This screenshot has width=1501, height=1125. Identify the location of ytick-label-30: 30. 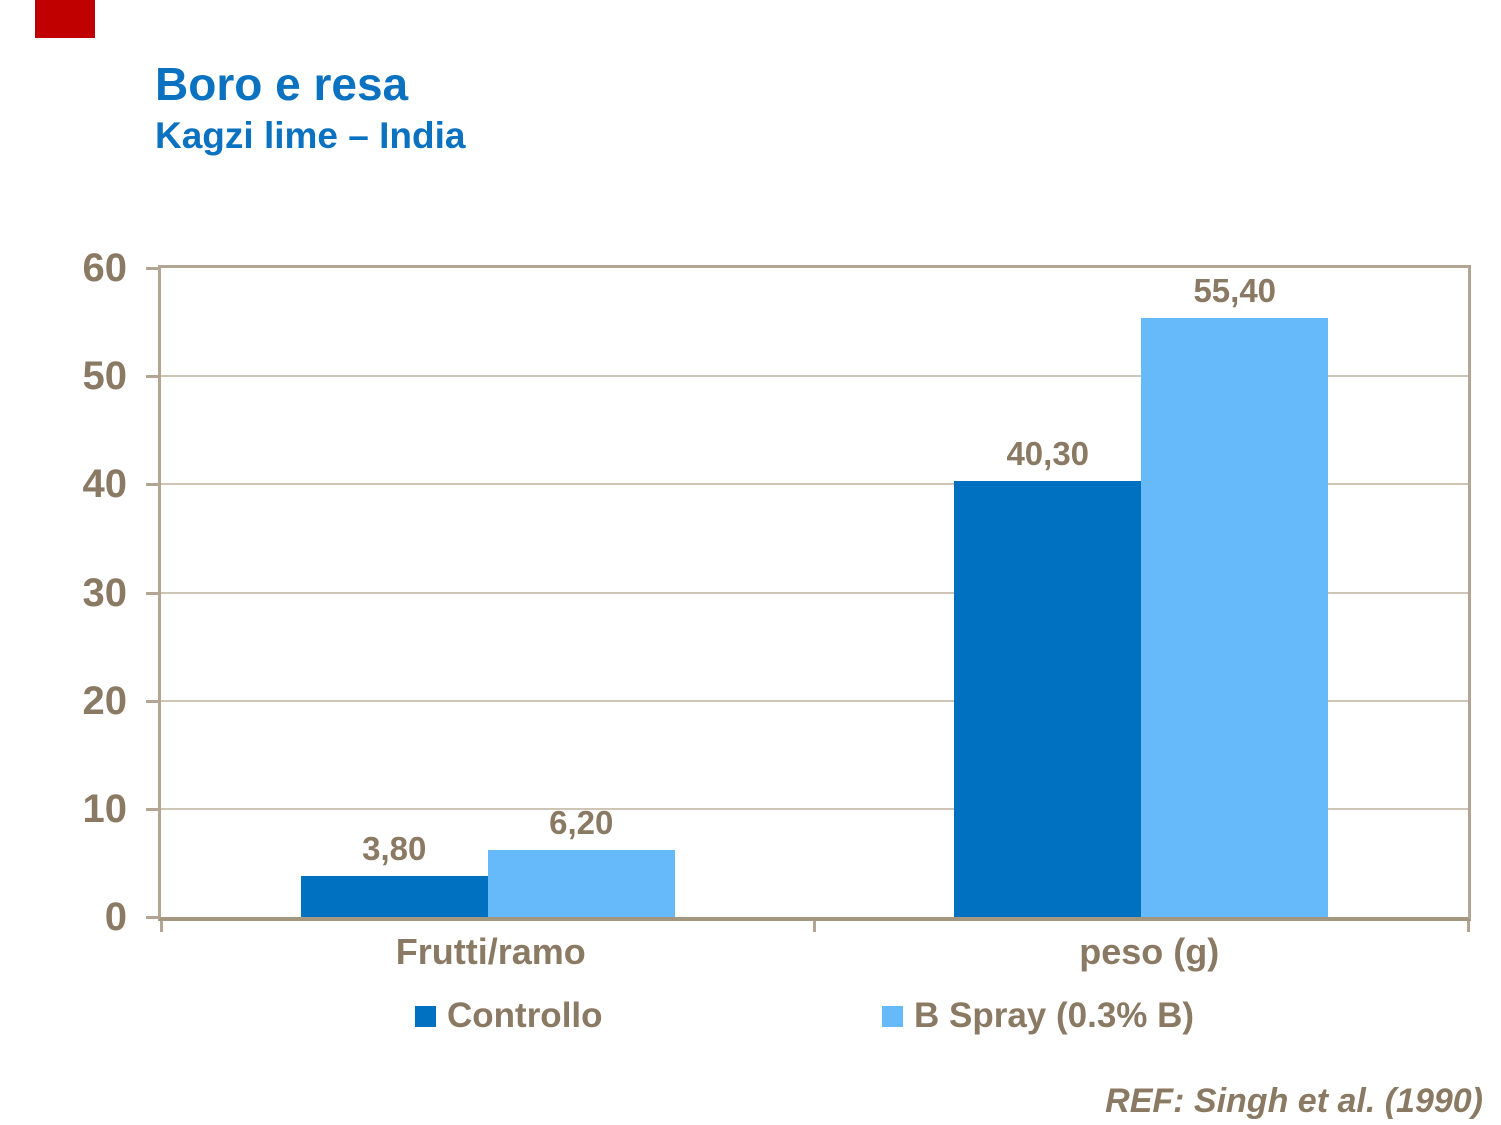
(105, 592).